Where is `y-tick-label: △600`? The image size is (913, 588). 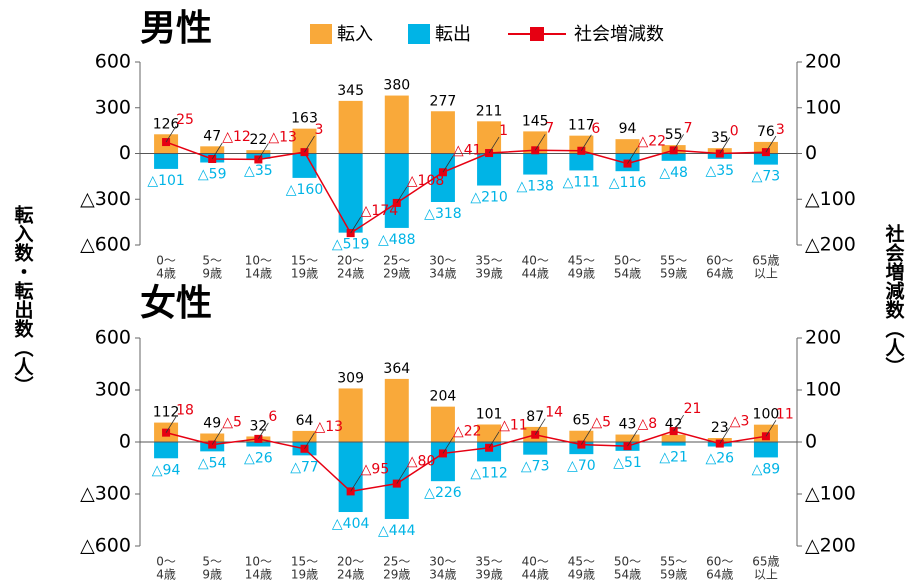
y-tick-label: △600 is located at coordinates (105, 546).